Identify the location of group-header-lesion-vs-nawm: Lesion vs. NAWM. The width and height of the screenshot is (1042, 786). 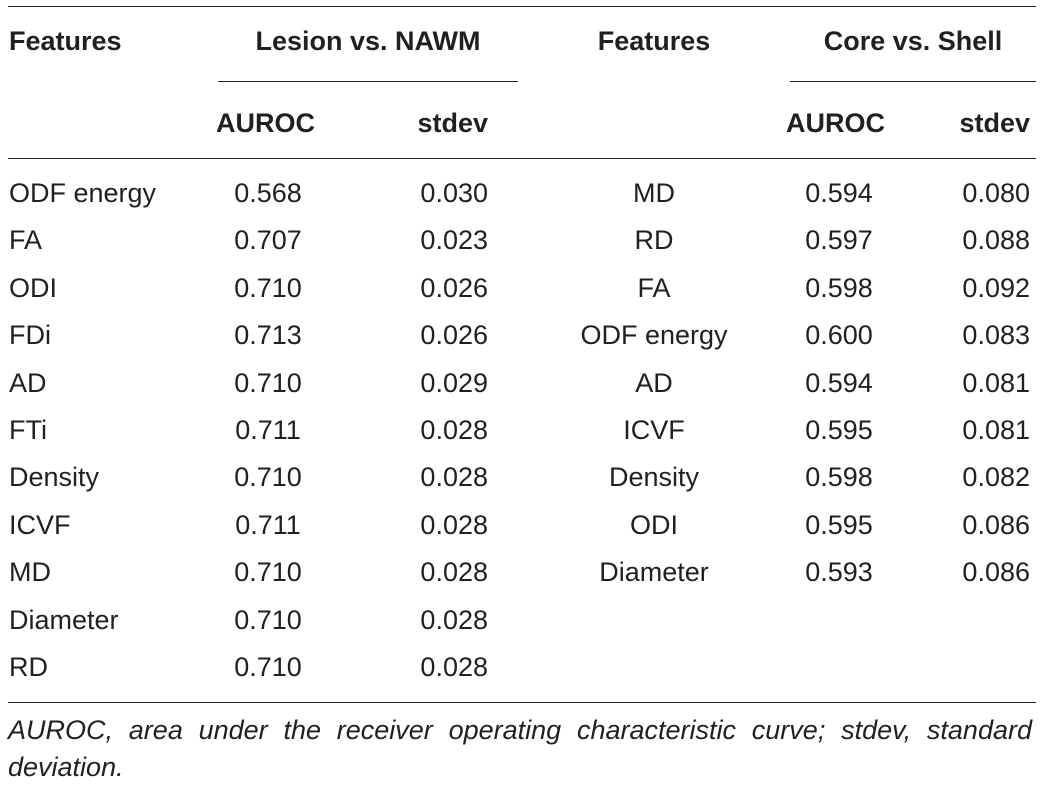
(368, 41).